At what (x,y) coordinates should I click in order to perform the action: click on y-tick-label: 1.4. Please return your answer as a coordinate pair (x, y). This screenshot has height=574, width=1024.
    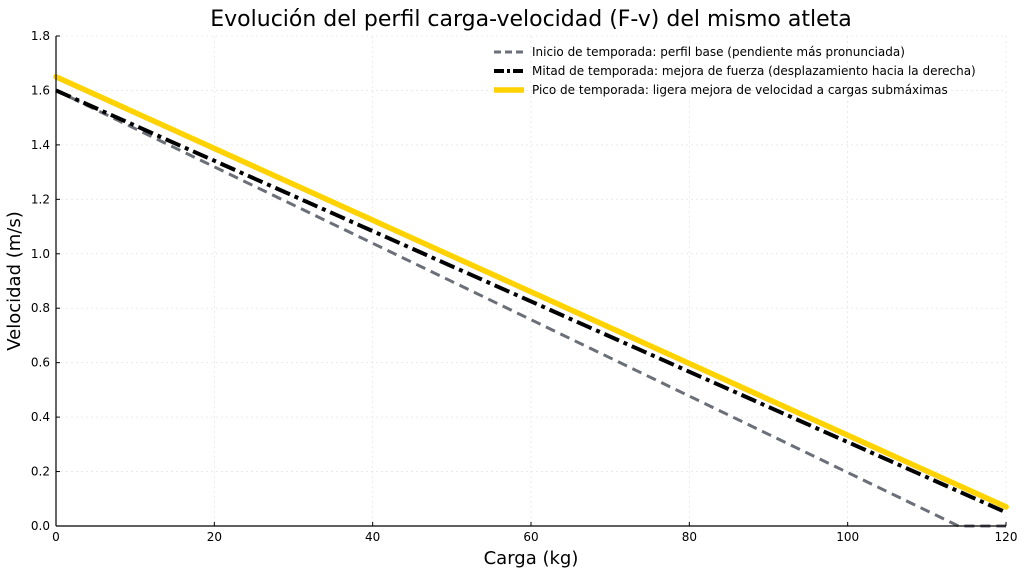
    Looking at the image, I should click on (40, 145).